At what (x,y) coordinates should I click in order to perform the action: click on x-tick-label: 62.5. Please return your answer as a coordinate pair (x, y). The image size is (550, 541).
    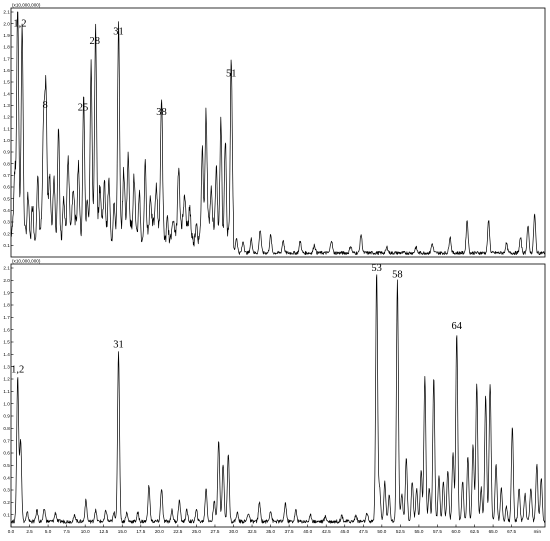
    Looking at the image, I should click on (474, 531).